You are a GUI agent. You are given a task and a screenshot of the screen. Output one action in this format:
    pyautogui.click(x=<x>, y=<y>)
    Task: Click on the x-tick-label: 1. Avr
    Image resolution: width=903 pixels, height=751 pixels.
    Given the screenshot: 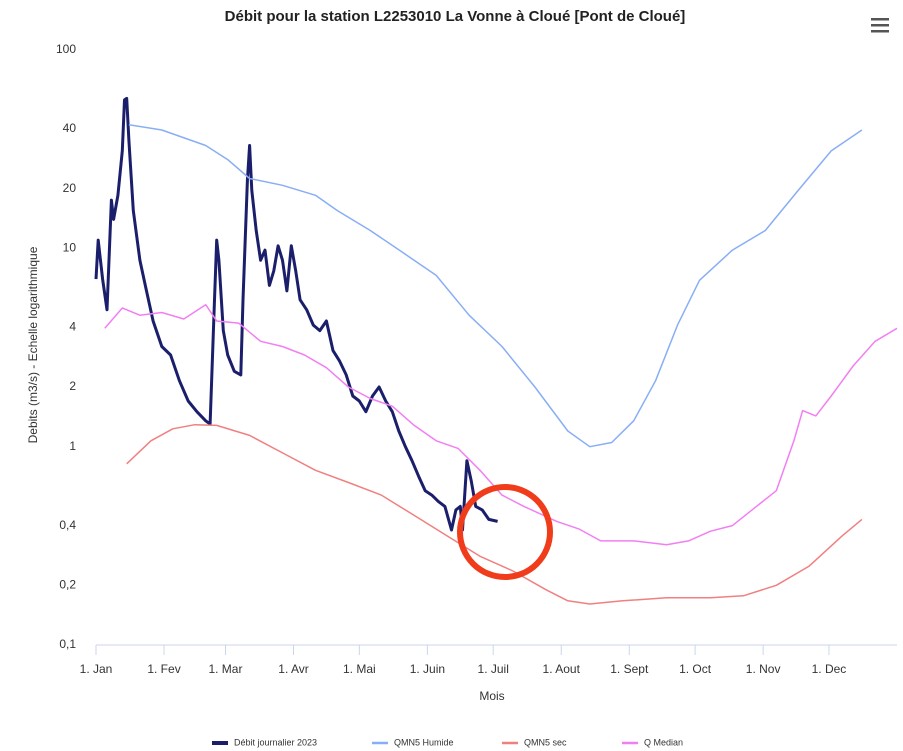 What is the action you would take?
    pyautogui.click(x=293, y=669)
    